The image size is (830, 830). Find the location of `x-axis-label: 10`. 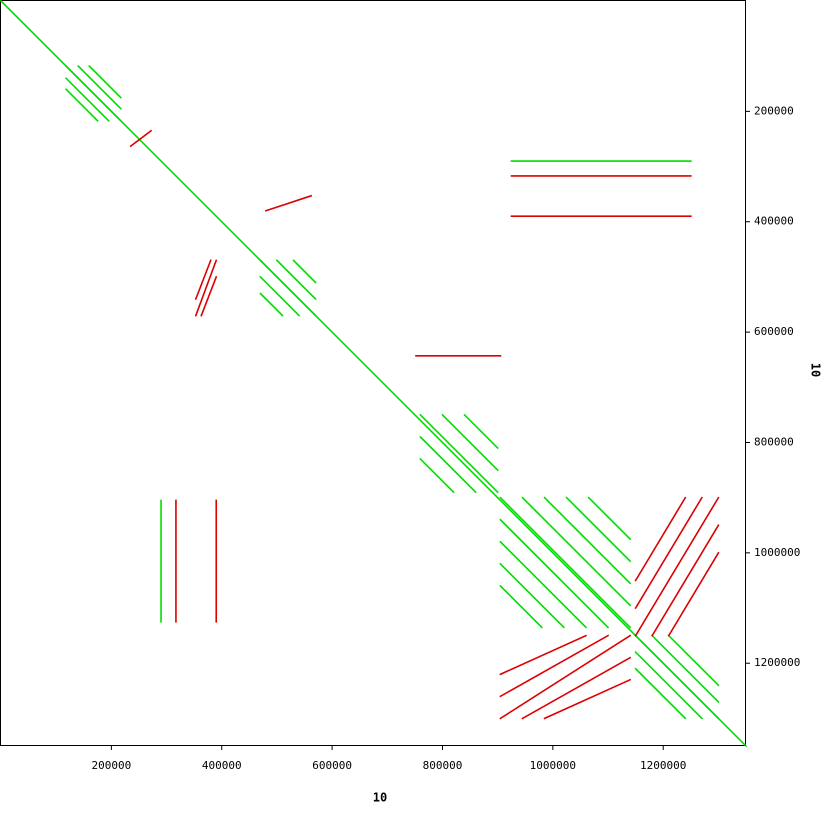

x-axis-label: 10 is located at coordinates (380, 798).